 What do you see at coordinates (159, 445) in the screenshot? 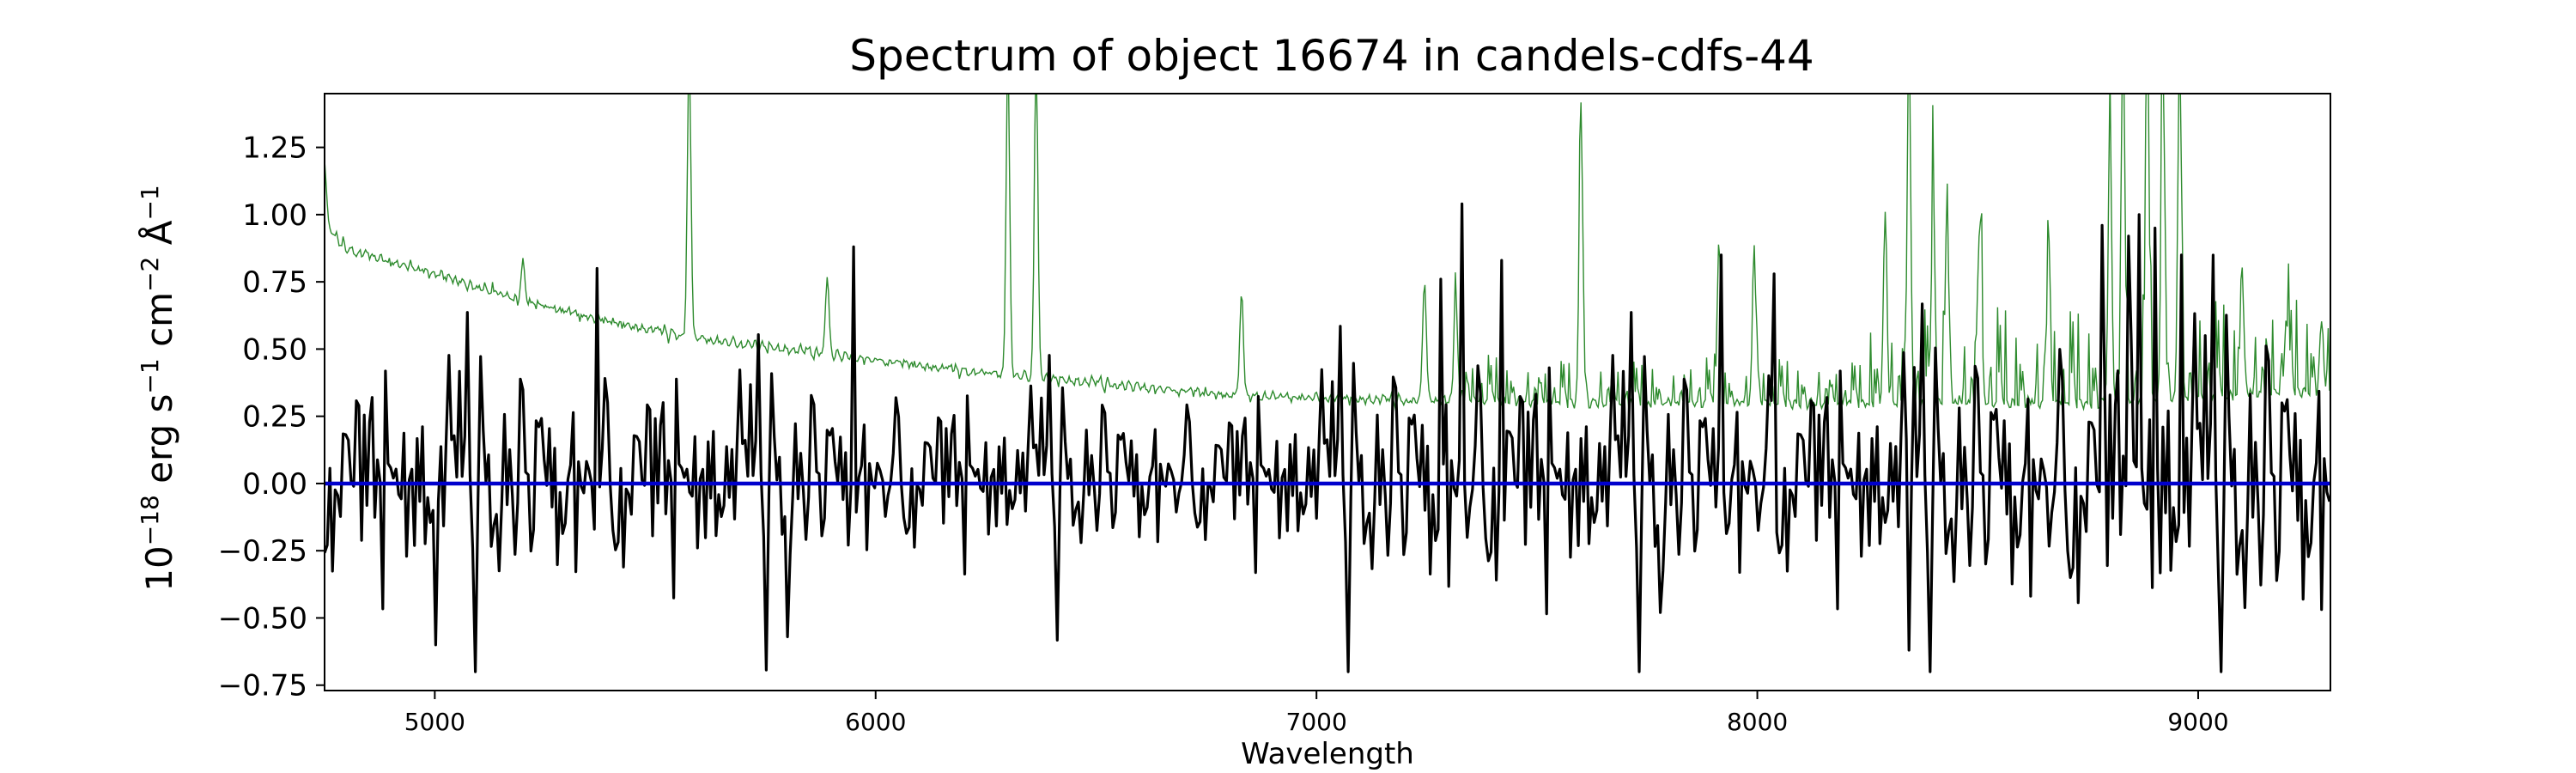
I see `y-label-units-erg-s: erg s` at bounding box center [159, 445].